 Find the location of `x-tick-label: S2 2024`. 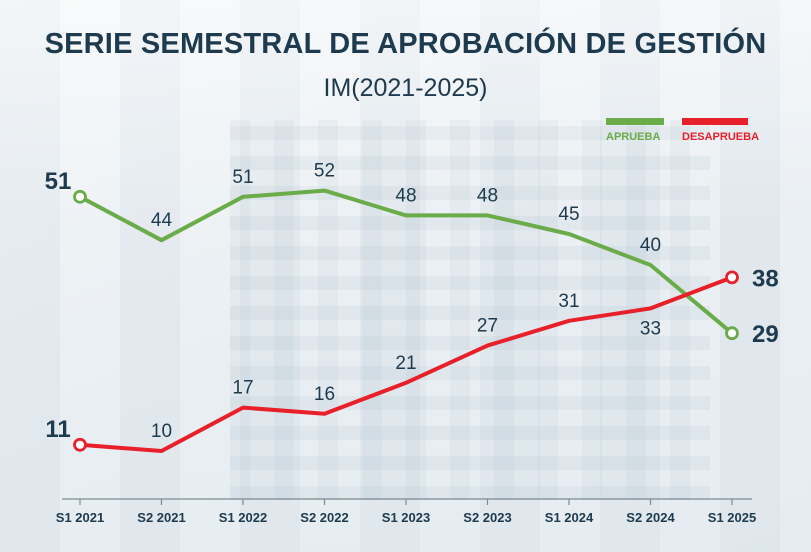

x-tick-label: S2 2024 is located at coordinates (650, 517).